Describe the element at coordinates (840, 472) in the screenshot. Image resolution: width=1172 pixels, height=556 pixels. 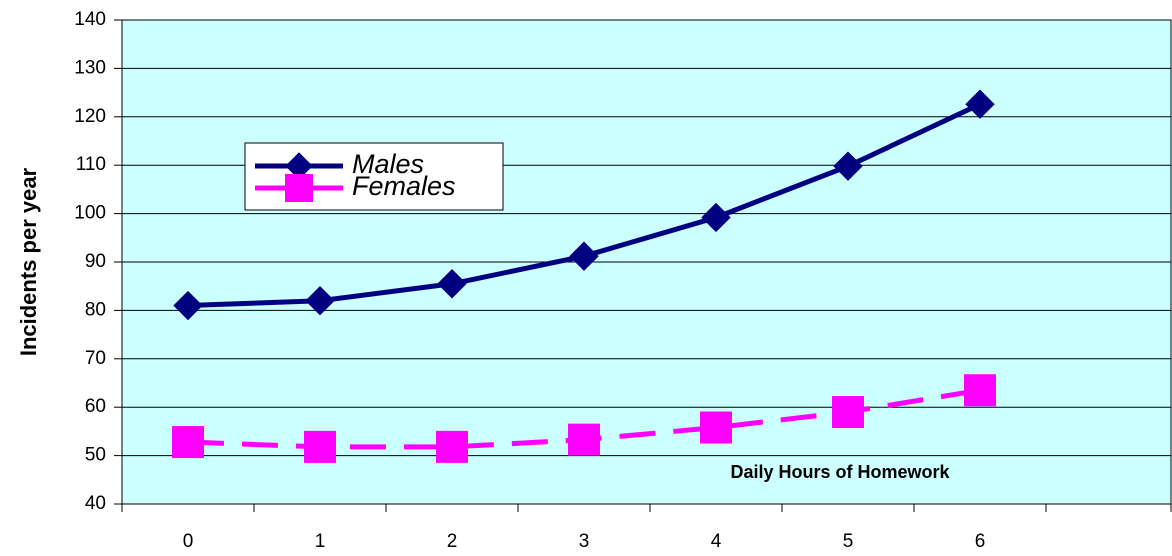
I see `x-axis-label: Daily Hours of Homework` at that location.